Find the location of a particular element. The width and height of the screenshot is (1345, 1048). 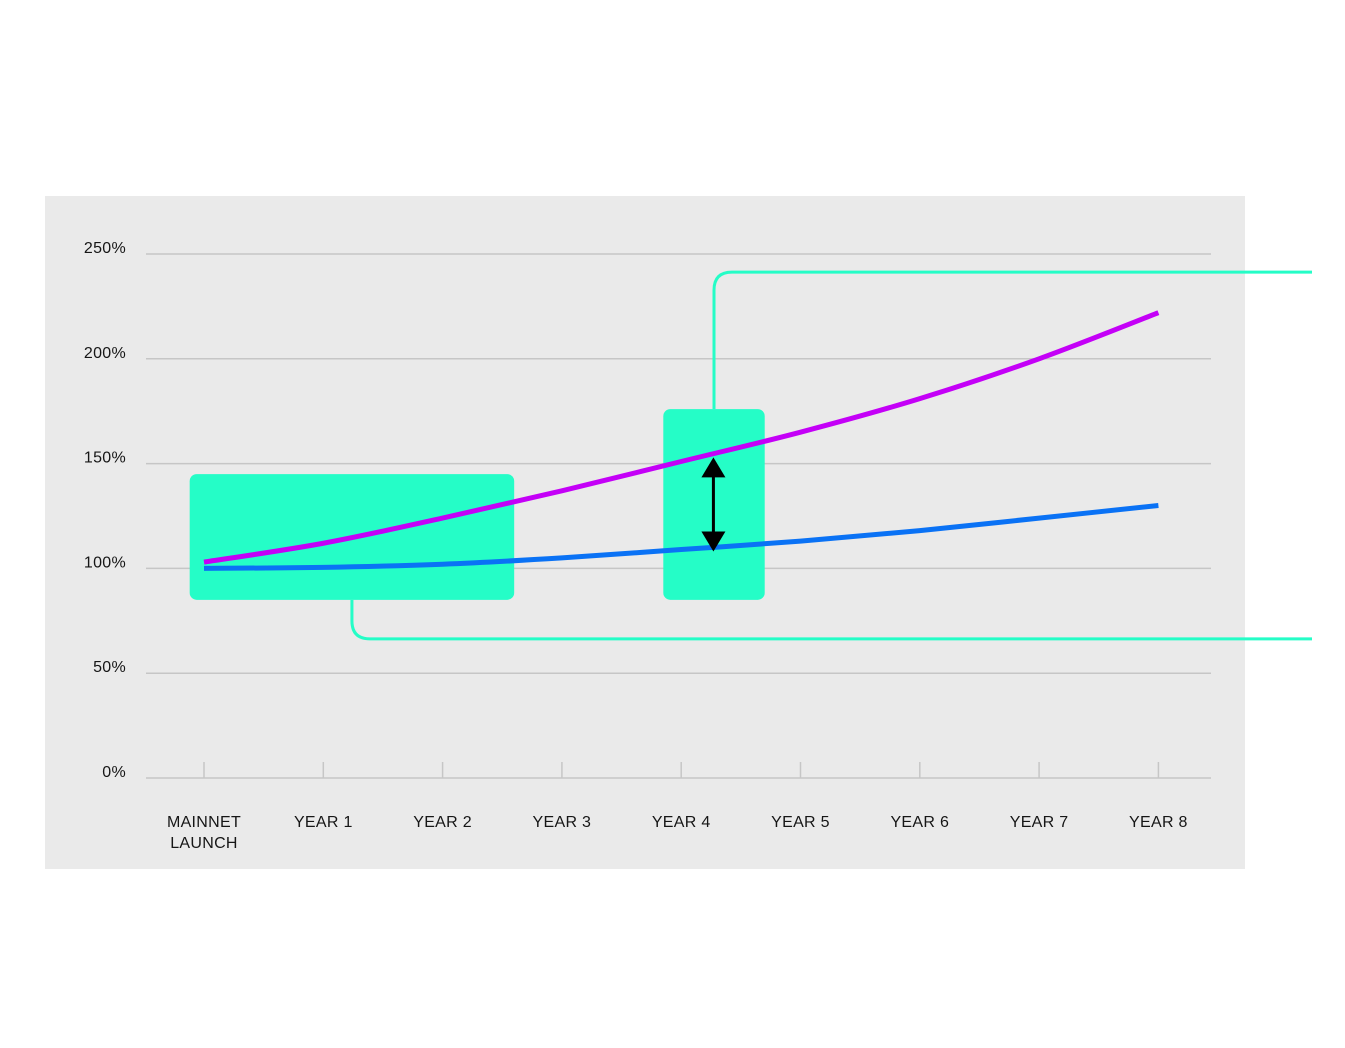

x-tick-label: YEAR 5 is located at coordinates (800, 822).